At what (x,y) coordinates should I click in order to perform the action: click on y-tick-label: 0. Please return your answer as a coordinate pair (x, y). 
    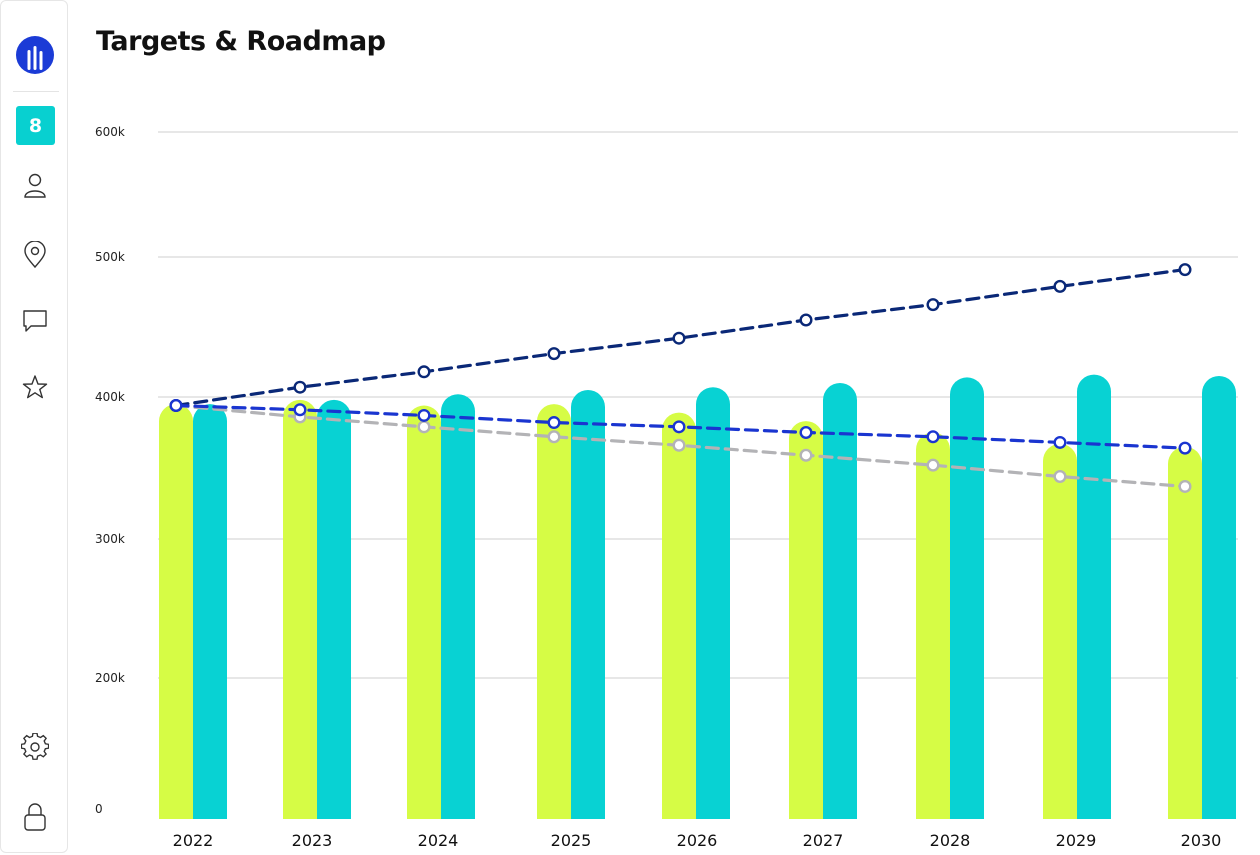
    Looking at the image, I should click on (99, 809).